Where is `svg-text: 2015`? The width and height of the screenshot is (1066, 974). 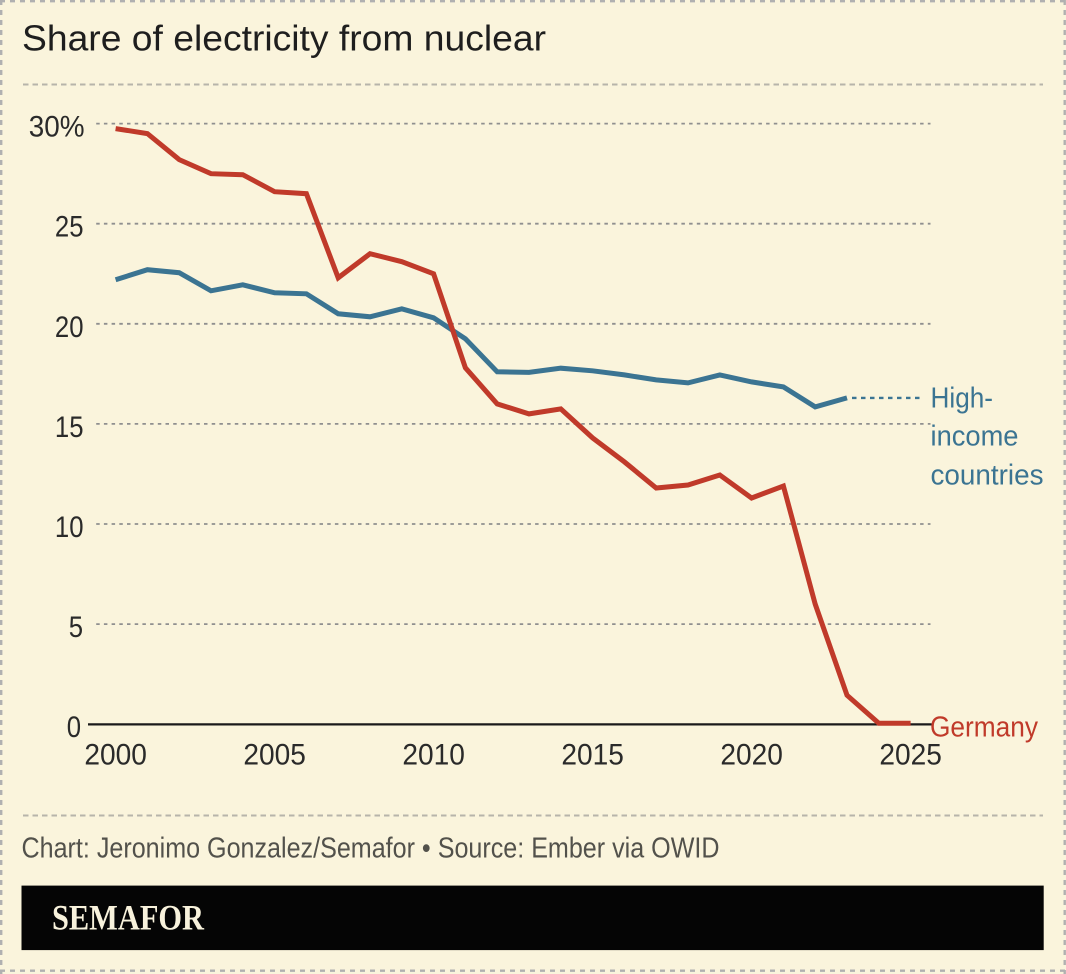
svg-text: 2015 is located at coordinates (592, 755).